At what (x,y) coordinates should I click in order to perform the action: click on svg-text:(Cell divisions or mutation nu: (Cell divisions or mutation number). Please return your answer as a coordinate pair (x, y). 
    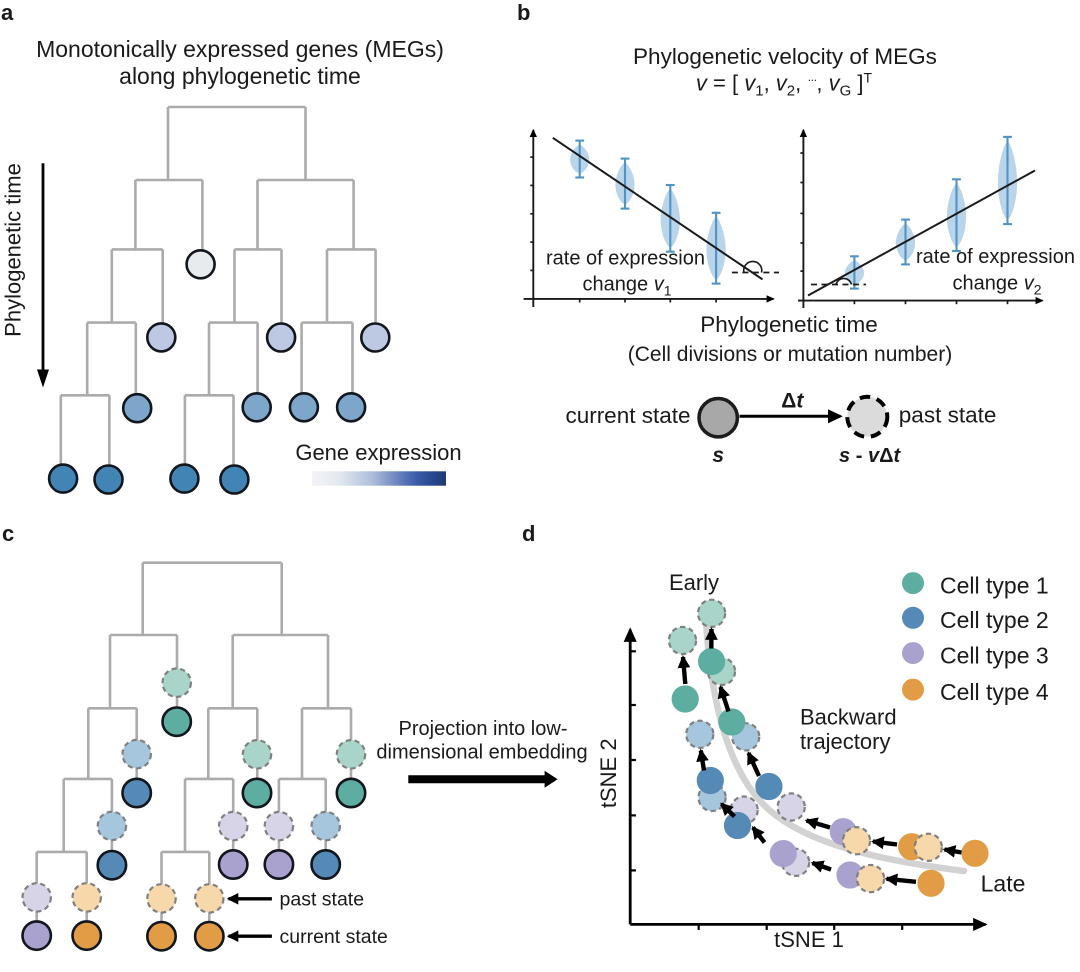
    Looking at the image, I should click on (790, 354).